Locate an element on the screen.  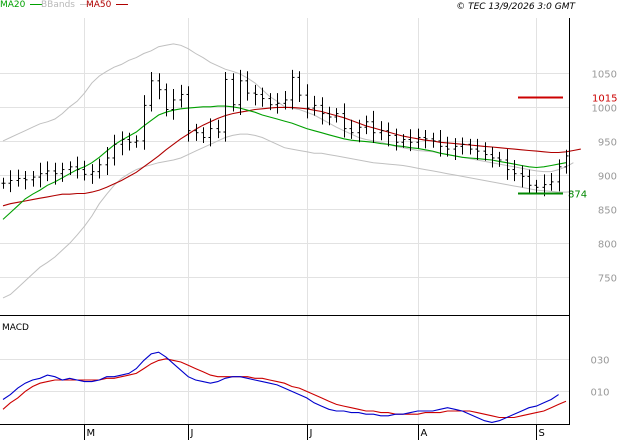
legend-ma50-label: MA50 is located at coordinates (99, 5).